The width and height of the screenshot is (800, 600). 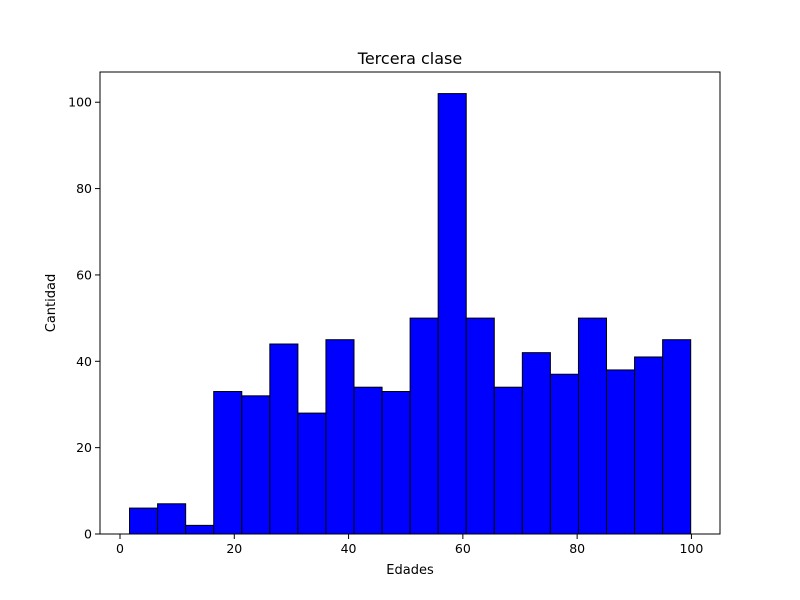 I want to click on x-tick-label: 0, so click(x=120, y=548).